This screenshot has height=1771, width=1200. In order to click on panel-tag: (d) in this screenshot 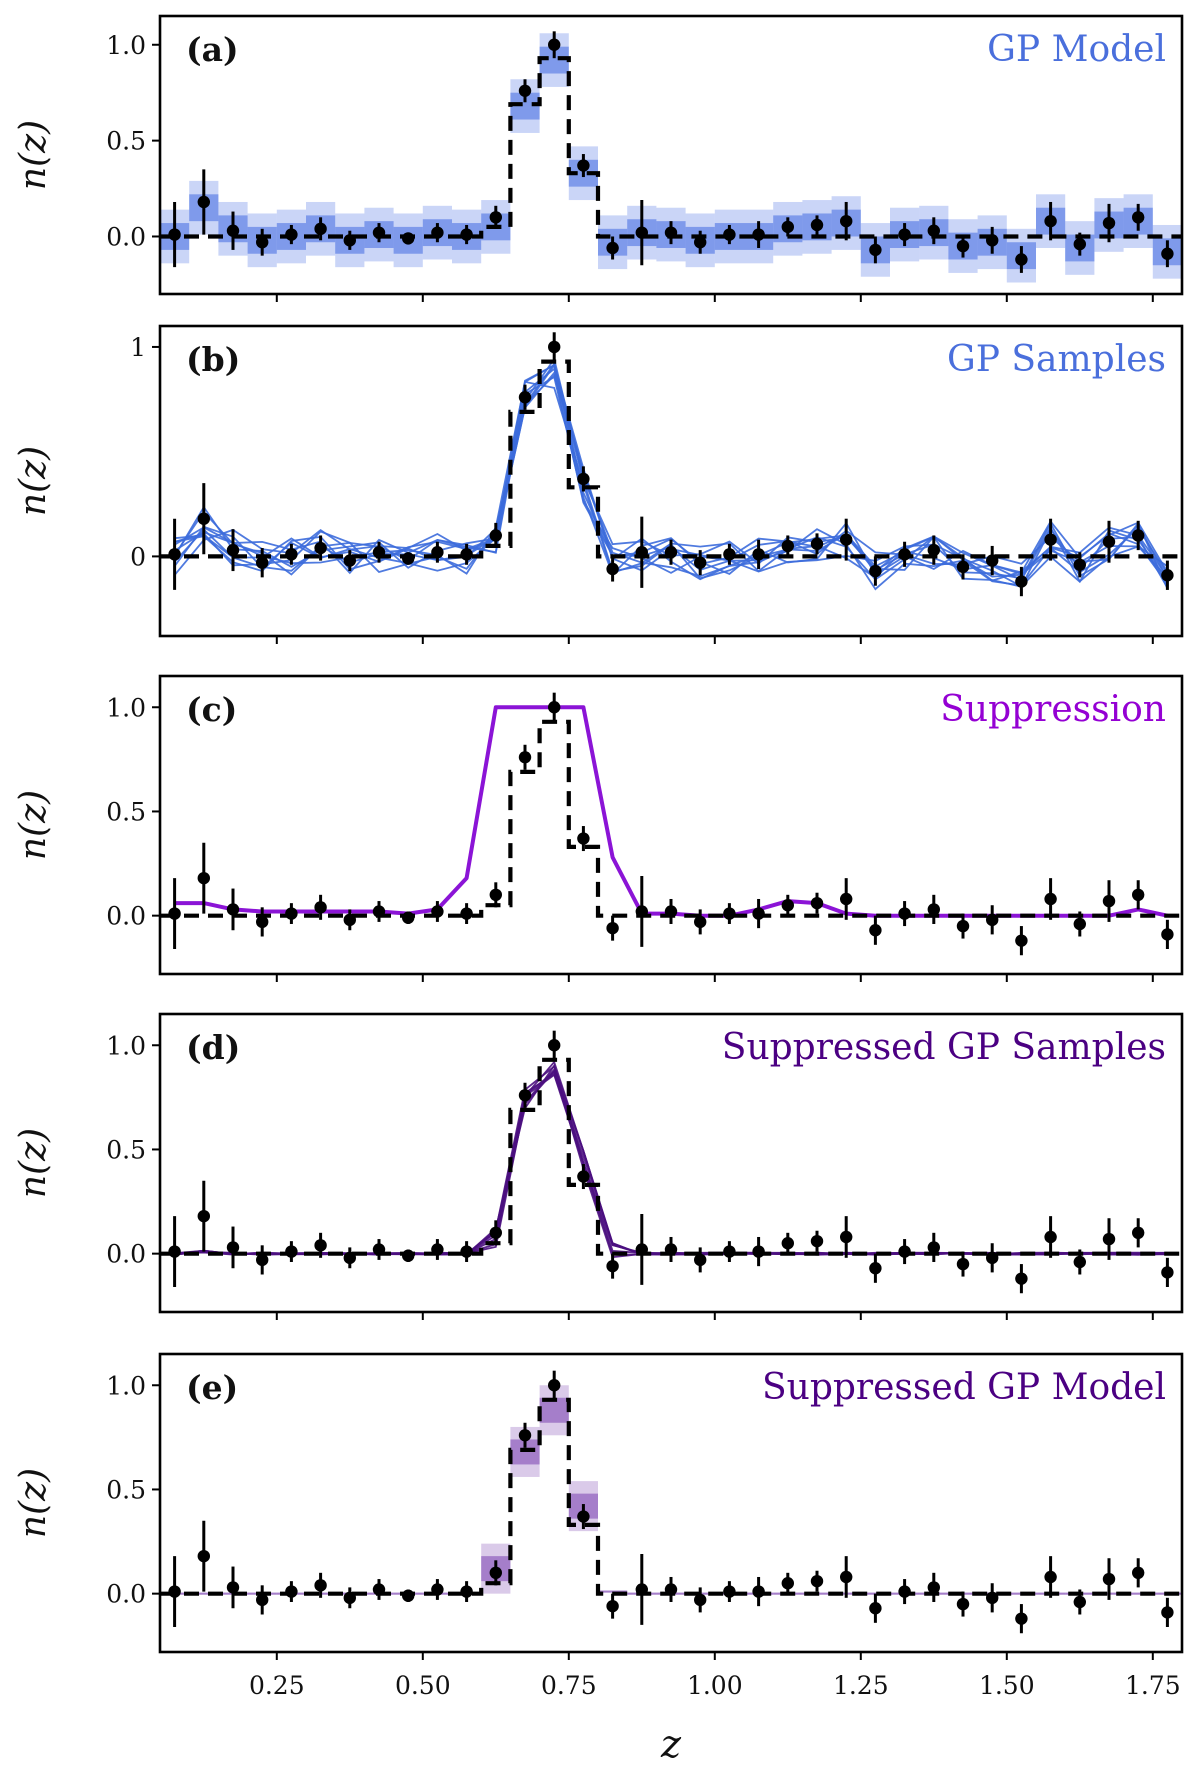, I will do `click(213, 1047)`.